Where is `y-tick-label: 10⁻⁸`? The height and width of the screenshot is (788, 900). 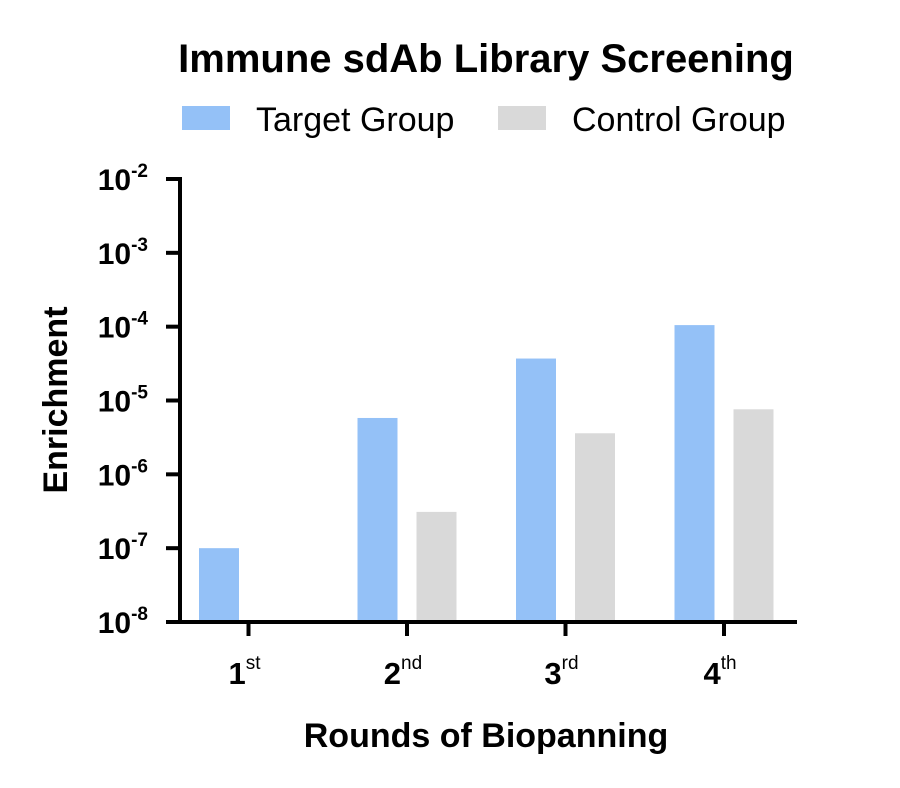 y-tick-label: 10⁻⁸ is located at coordinates (123, 622).